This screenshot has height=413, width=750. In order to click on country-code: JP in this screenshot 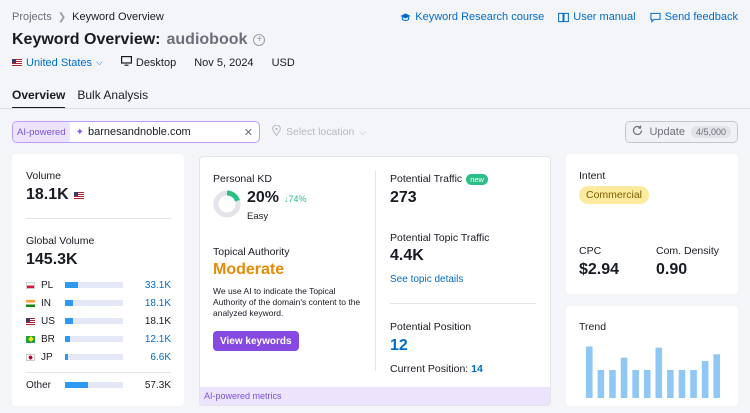, I will do `click(47, 357)`.